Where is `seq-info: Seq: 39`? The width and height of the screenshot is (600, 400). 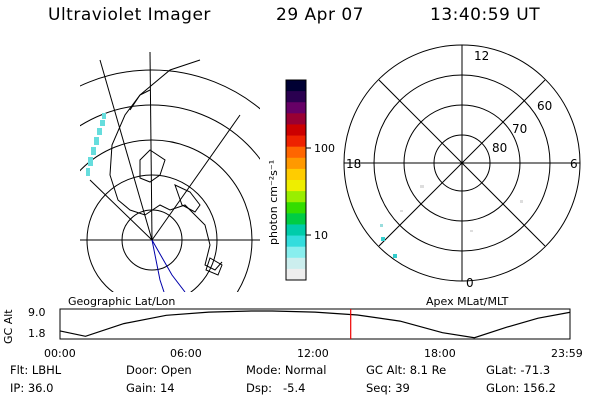
seq-info: Seq: 39 is located at coordinates (388, 388).